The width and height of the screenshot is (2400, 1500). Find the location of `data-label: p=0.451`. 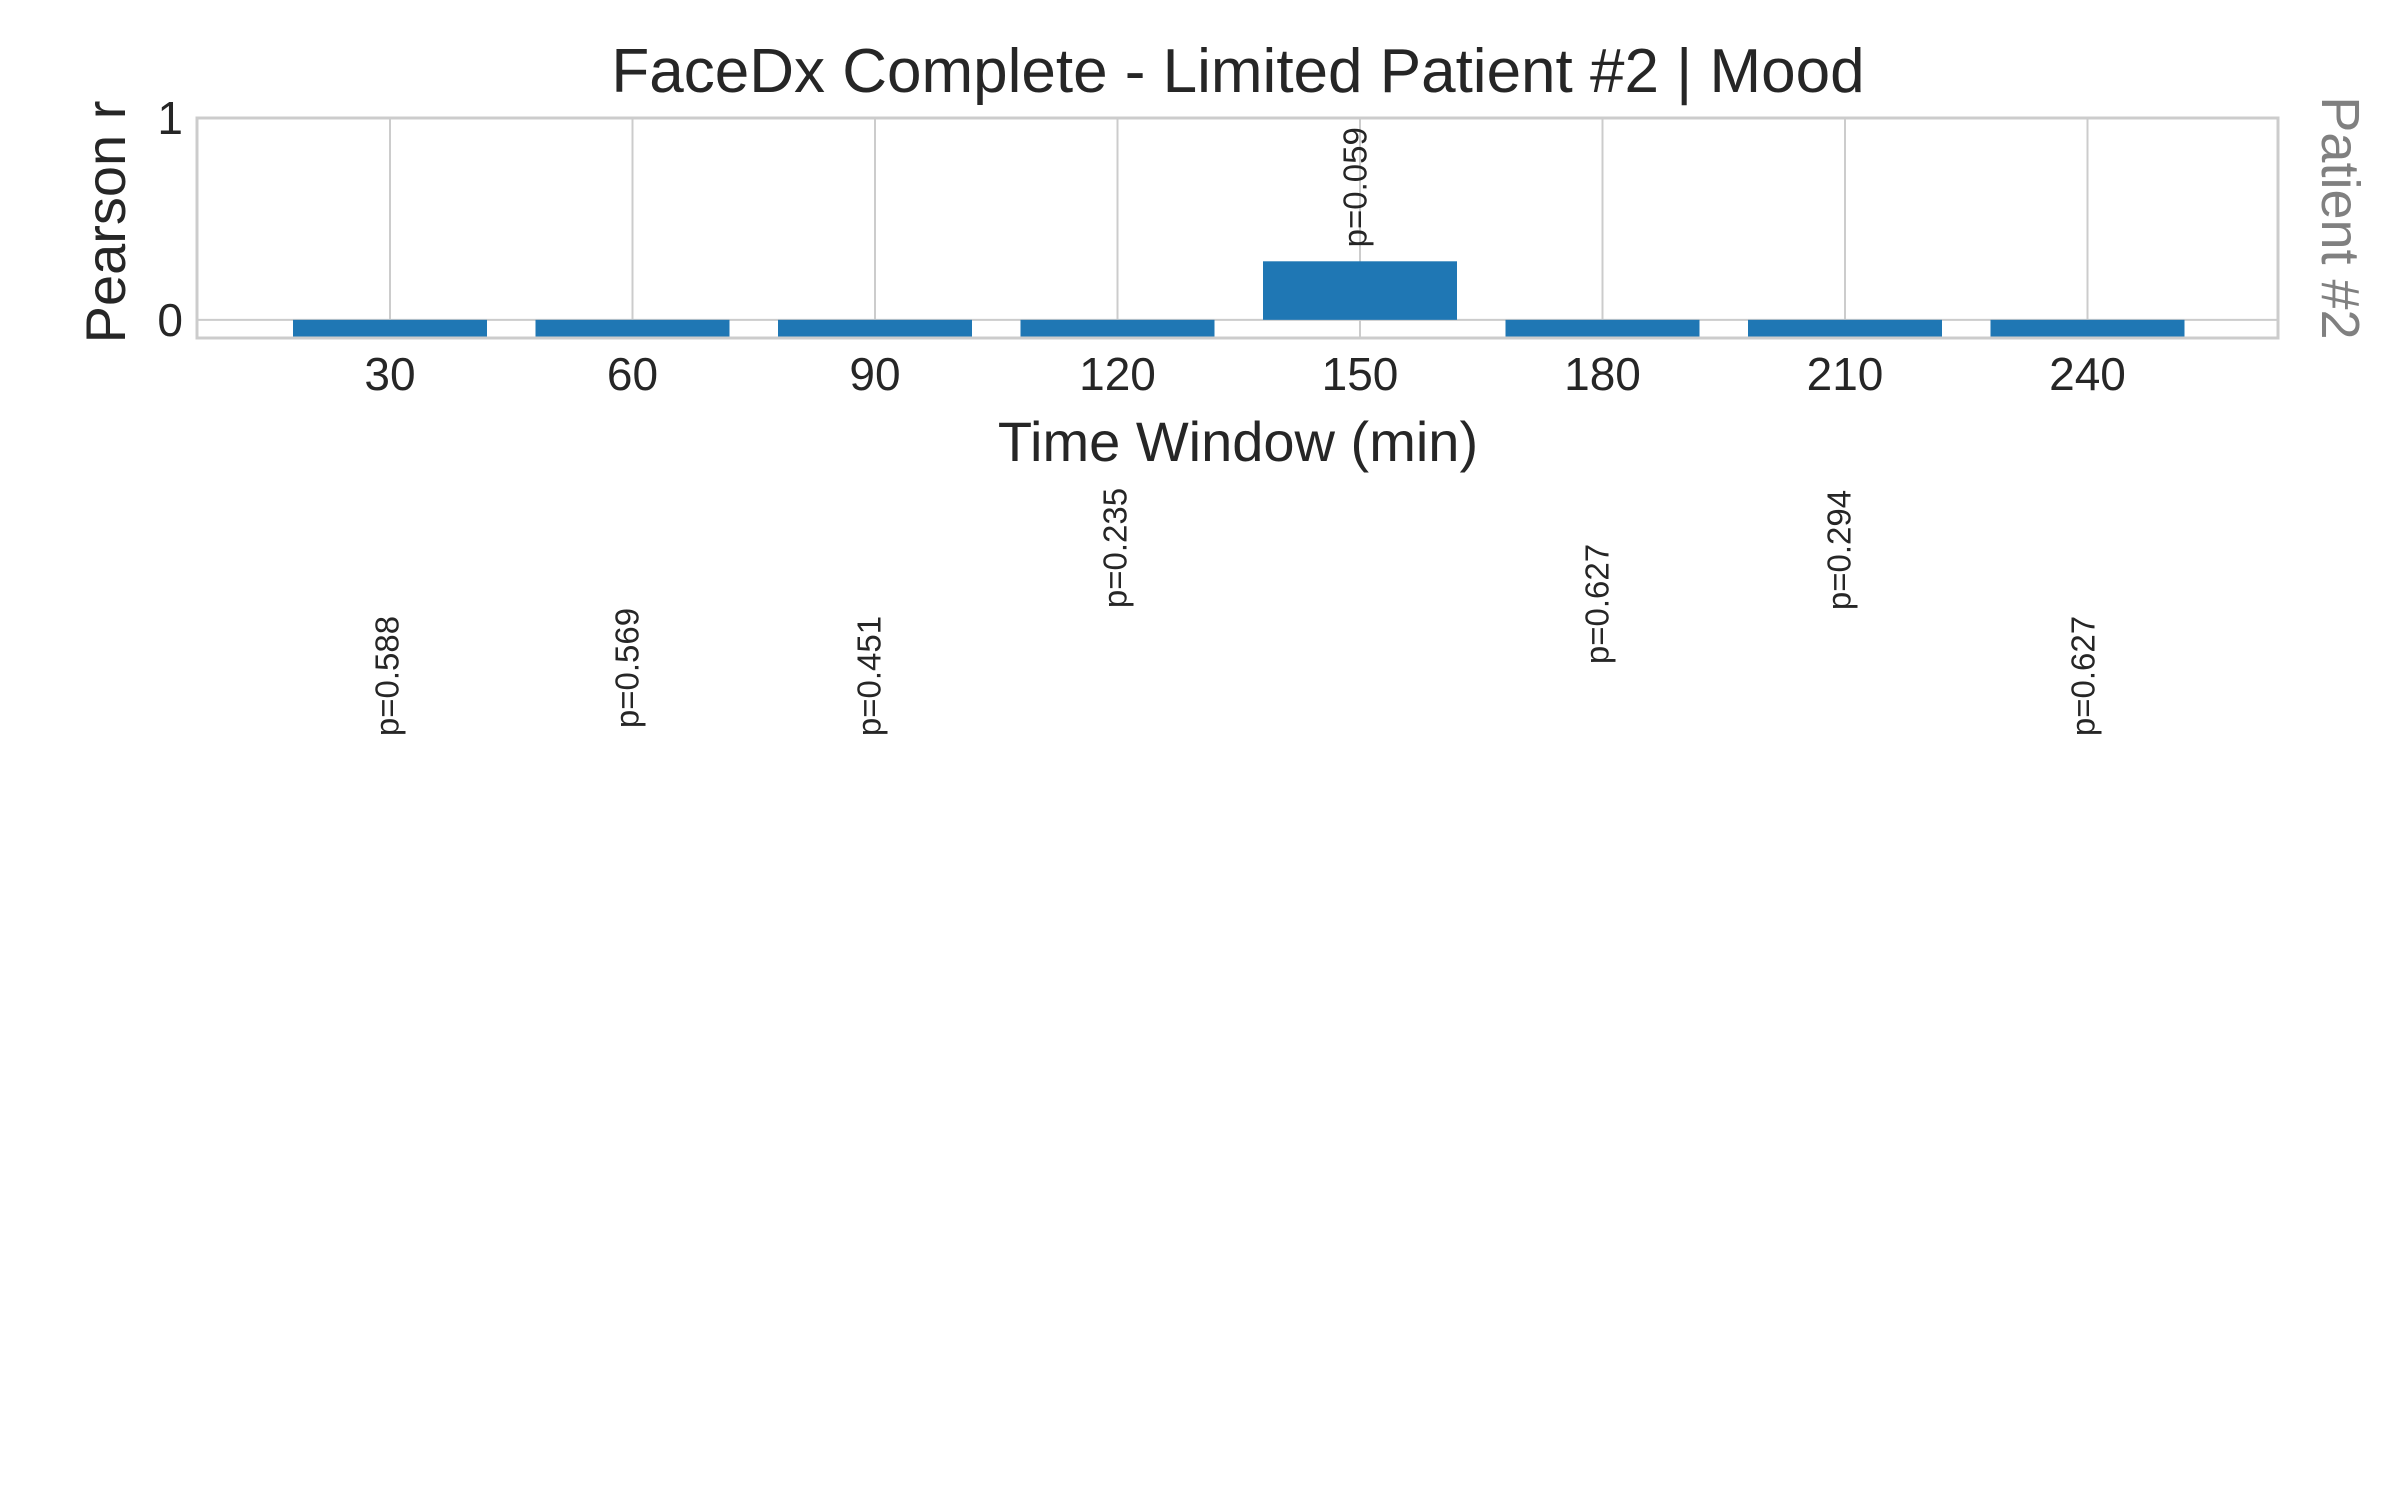

data-label: p=0.451 is located at coordinates (869, 676).